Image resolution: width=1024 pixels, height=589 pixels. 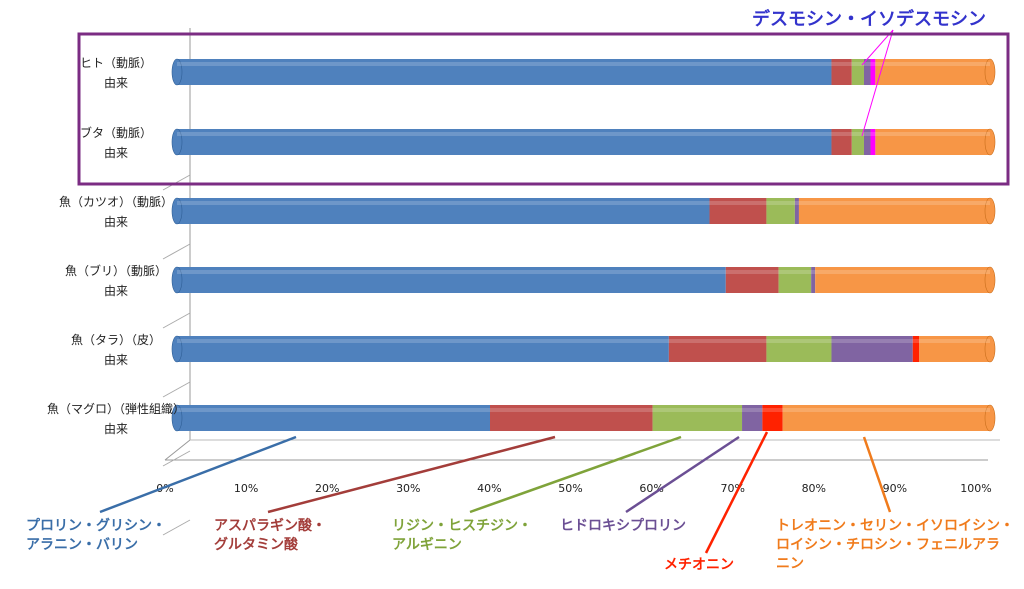 I want to click on series-annotation-label: アスパラギン酸・ グルタミン酸, so click(x=270, y=536).